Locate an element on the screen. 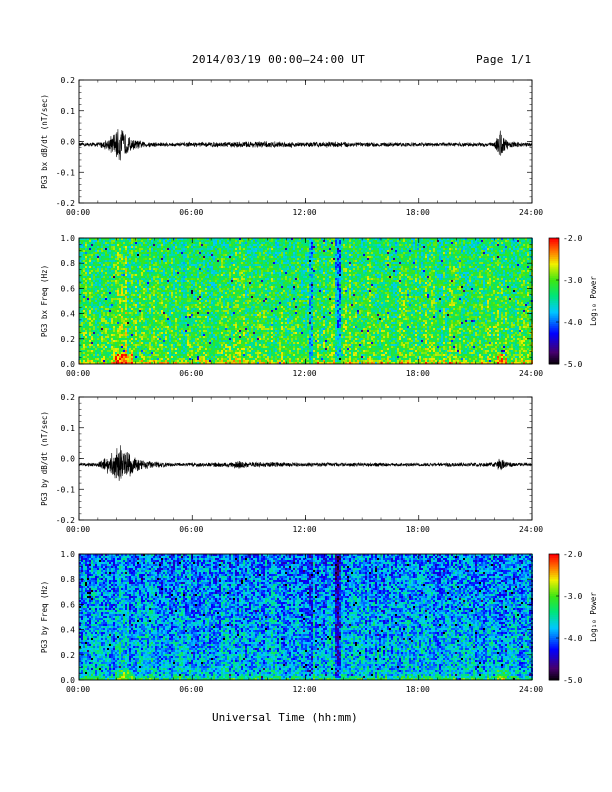  y-tick-label-1-3: 0.4 is located at coordinates (68, 314).